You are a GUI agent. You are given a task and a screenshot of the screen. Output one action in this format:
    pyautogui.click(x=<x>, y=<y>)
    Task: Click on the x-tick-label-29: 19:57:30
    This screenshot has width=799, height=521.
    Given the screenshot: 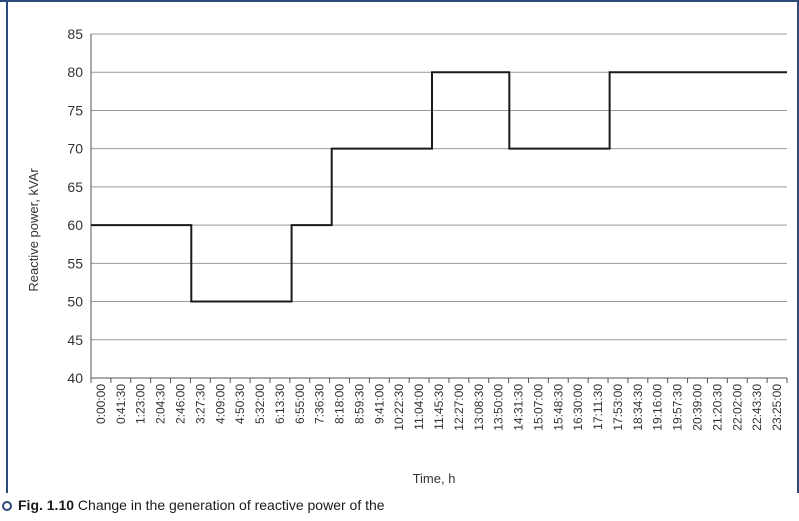 What is the action you would take?
    pyautogui.click(x=678, y=407)
    